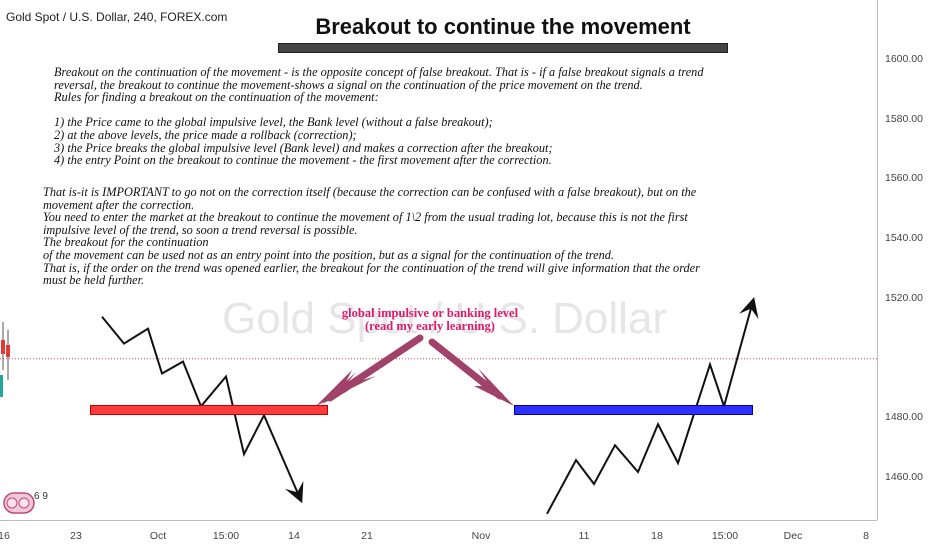  Describe the element at coordinates (503, 48) in the screenshot. I see `title-underline-bar` at that location.